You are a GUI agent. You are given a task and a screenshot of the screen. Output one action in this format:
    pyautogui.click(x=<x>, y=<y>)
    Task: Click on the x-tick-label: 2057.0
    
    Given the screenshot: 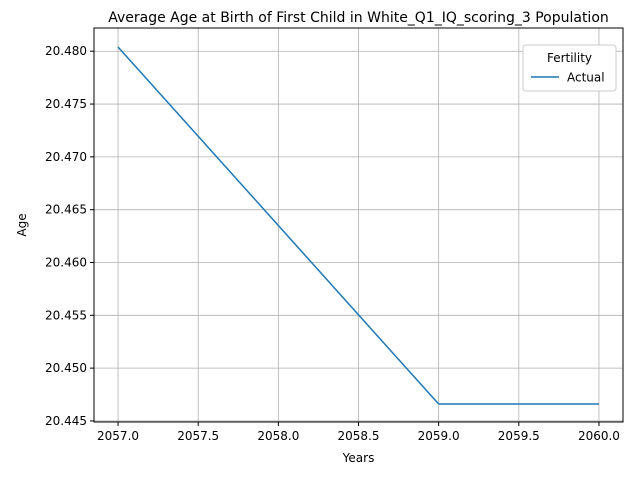 What is the action you would take?
    pyautogui.click(x=118, y=436)
    